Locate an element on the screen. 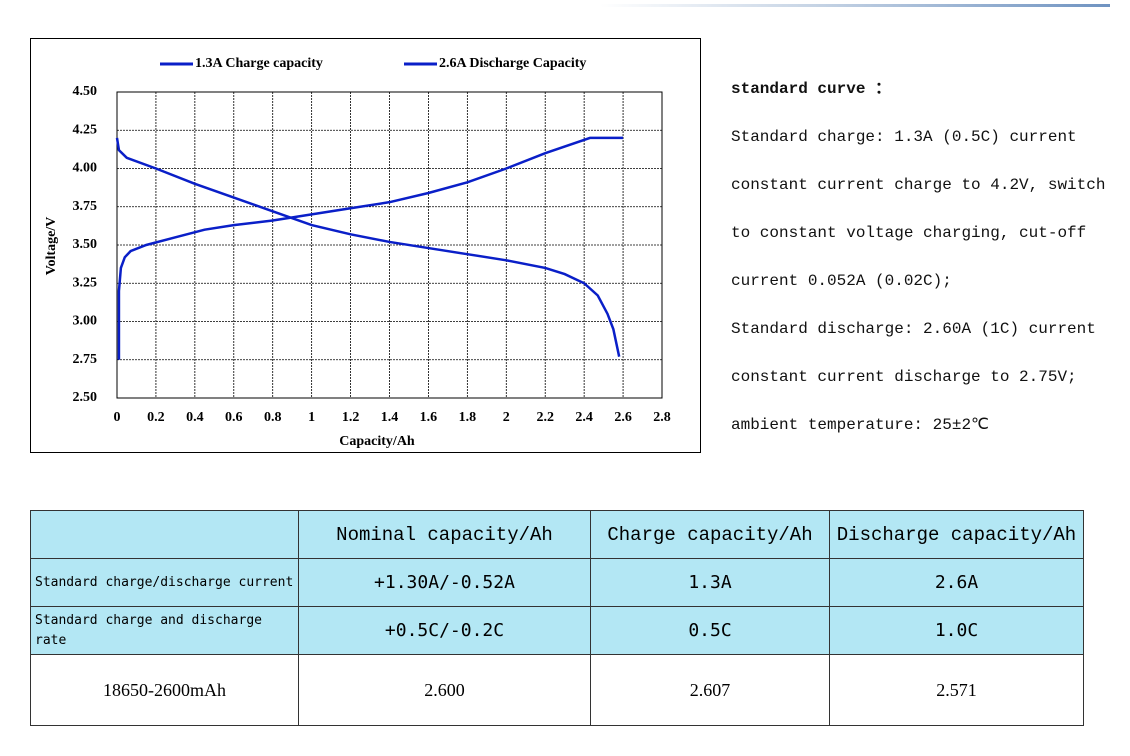 The height and width of the screenshot is (756, 1130). x-tick-label: 1.6 is located at coordinates (429, 417).